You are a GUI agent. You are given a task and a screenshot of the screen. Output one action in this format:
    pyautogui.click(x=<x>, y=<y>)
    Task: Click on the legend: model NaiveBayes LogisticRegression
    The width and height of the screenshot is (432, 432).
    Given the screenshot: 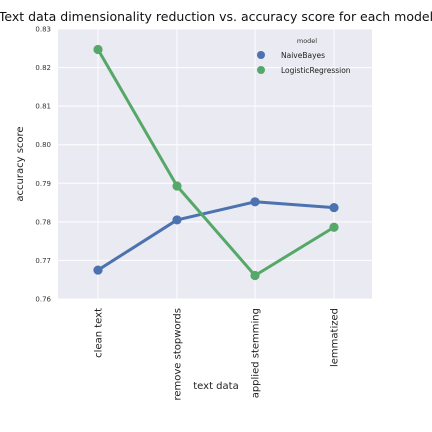 What is the action you would take?
    pyautogui.click(x=304, y=56)
    